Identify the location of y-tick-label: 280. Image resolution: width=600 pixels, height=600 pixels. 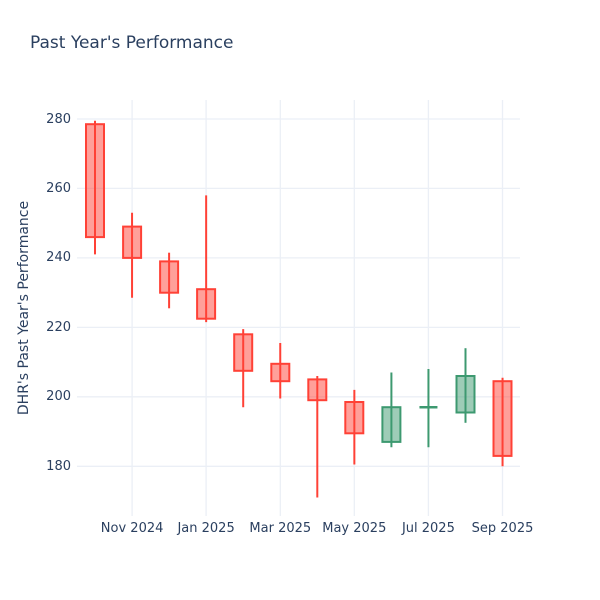
(58, 119).